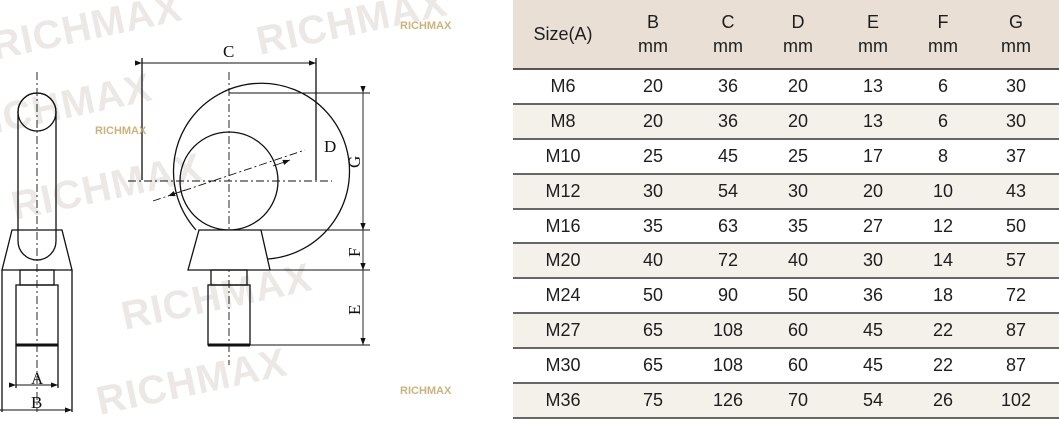  I want to click on column-letter: D, so click(798, 22).